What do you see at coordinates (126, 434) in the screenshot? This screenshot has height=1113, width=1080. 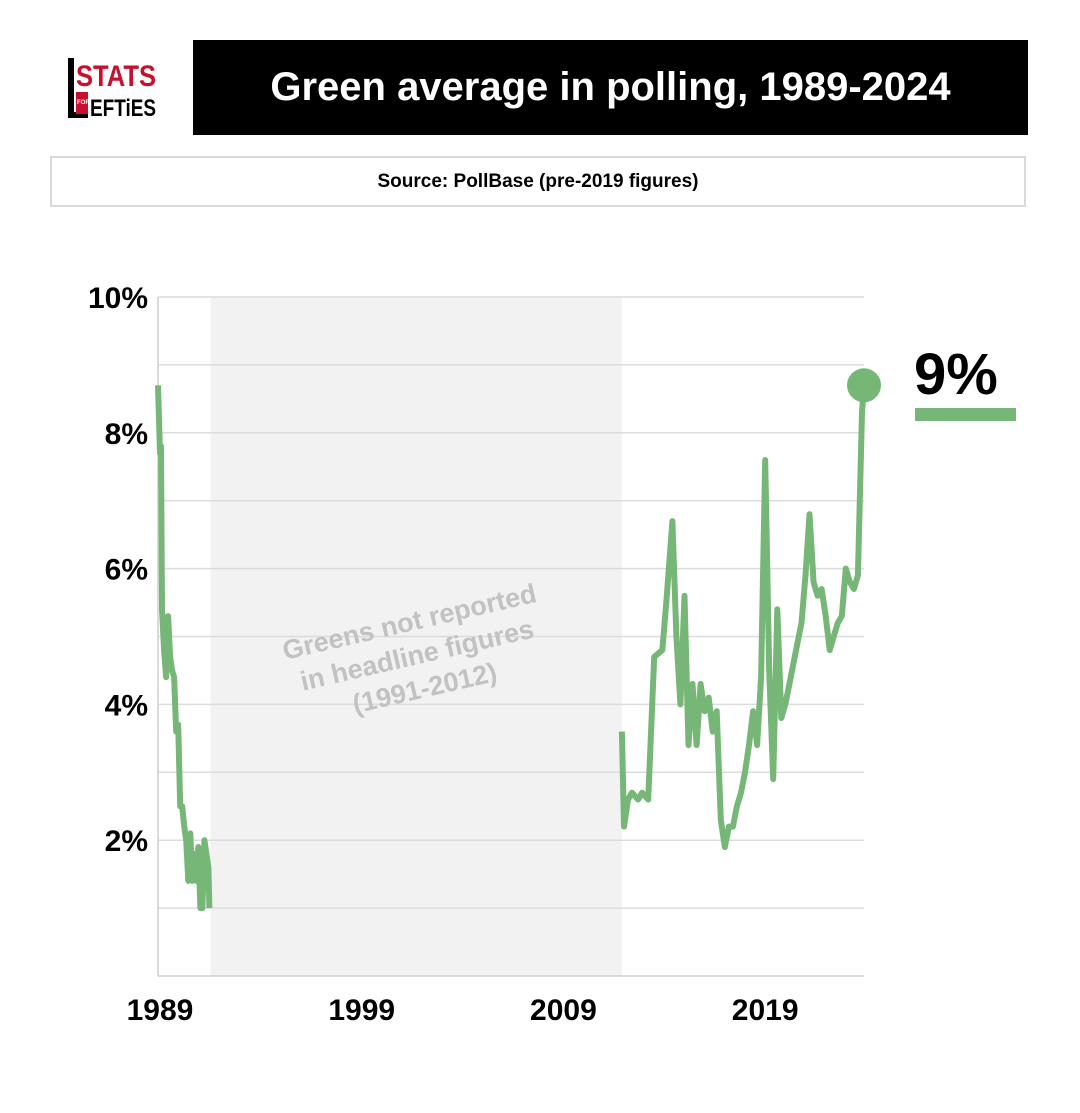 I see `y-tick-label: 8%` at bounding box center [126, 434].